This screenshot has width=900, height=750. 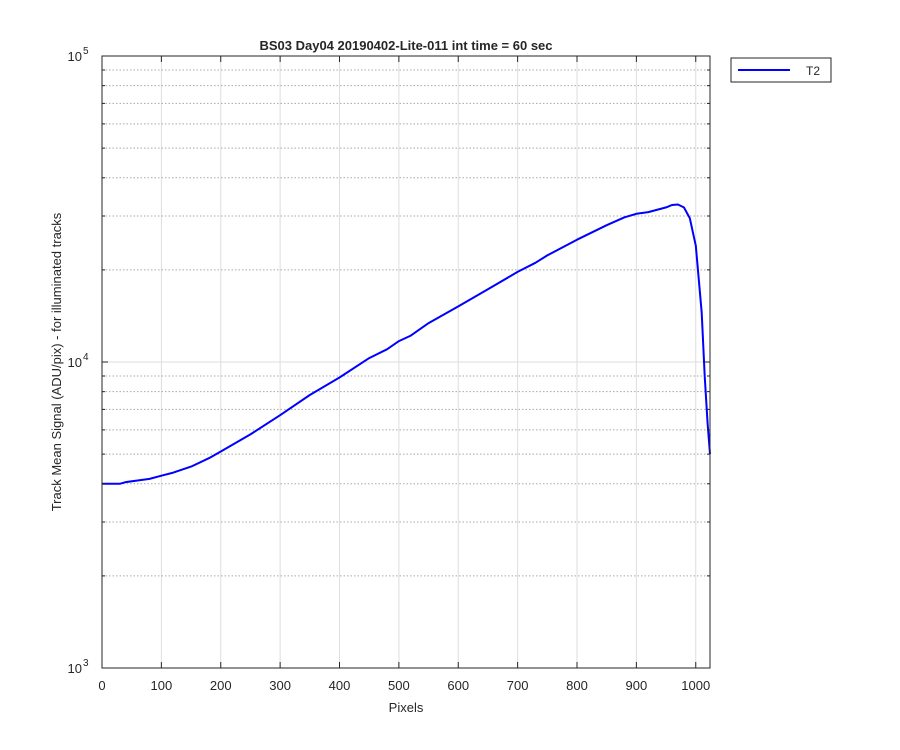 I want to click on x-tick-labels: 0 100 200 300 400 500 600 700 800 900 1000, so click(x=404, y=685).